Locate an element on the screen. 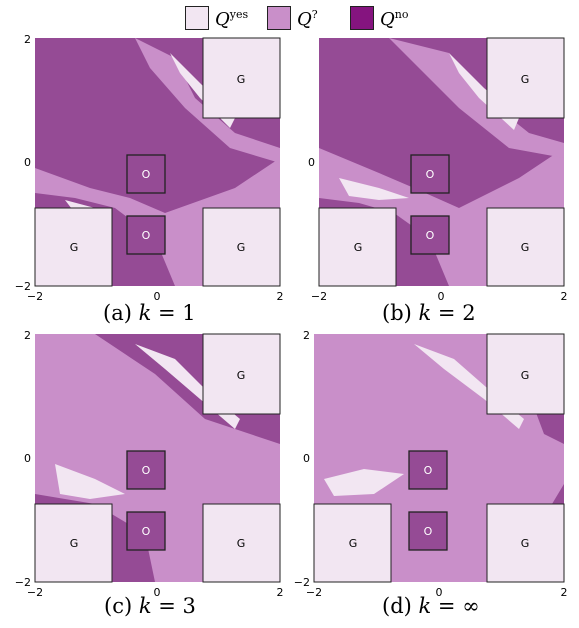  figure-legend: Qyes Q? Qno is located at coordinates (289, 18).